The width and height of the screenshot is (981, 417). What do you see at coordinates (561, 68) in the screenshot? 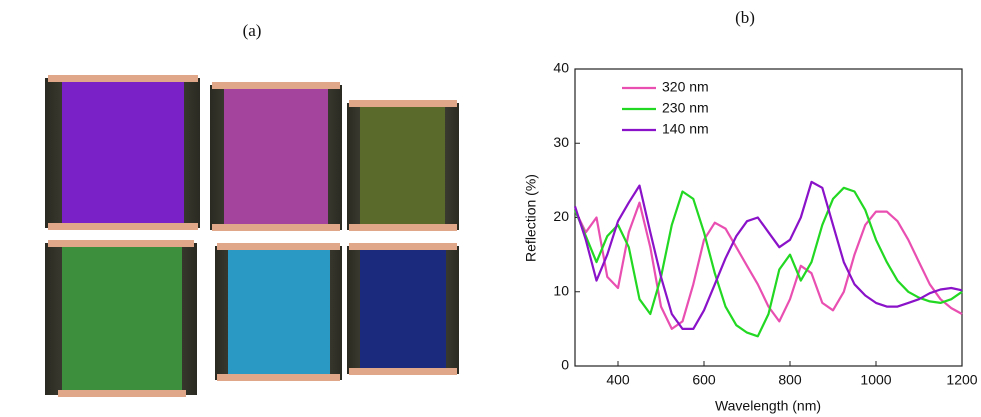
I see `y-tick-label: 40` at bounding box center [561, 68].